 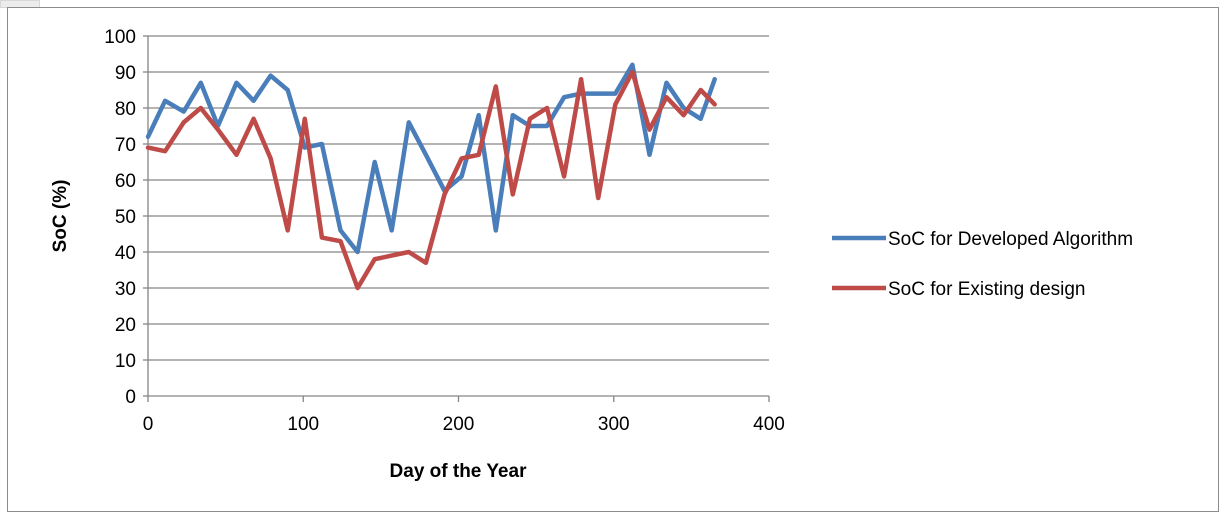 I want to click on x-tick-label: 400, so click(x=769, y=424).